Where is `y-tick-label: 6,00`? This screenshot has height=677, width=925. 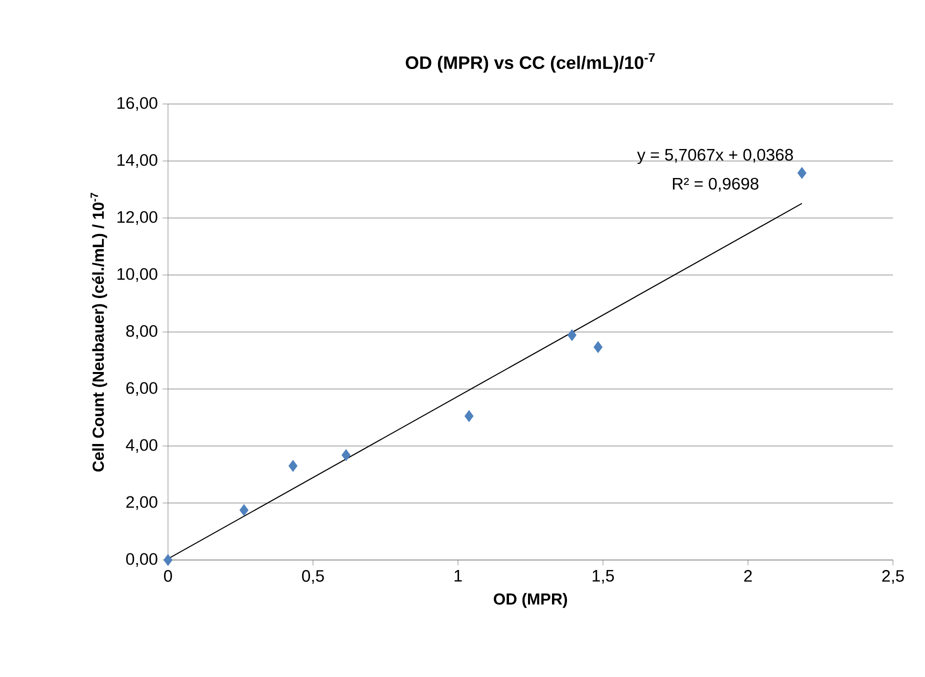
y-tick-label: 6,00 is located at coordinates (142, 389).